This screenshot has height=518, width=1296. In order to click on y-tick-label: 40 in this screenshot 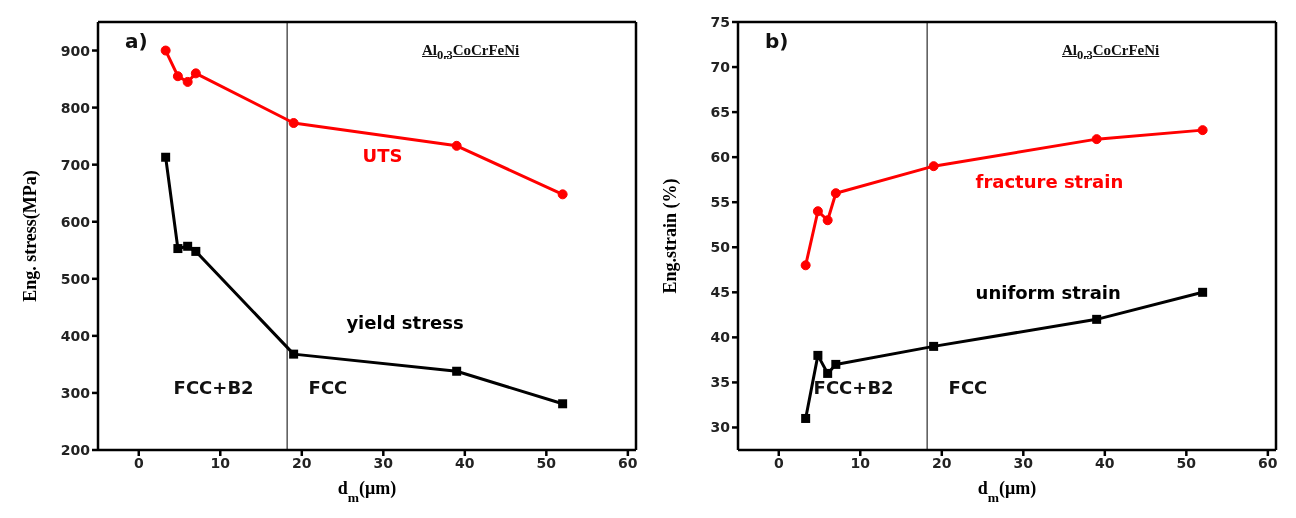, I will do `click(720, 337)`.